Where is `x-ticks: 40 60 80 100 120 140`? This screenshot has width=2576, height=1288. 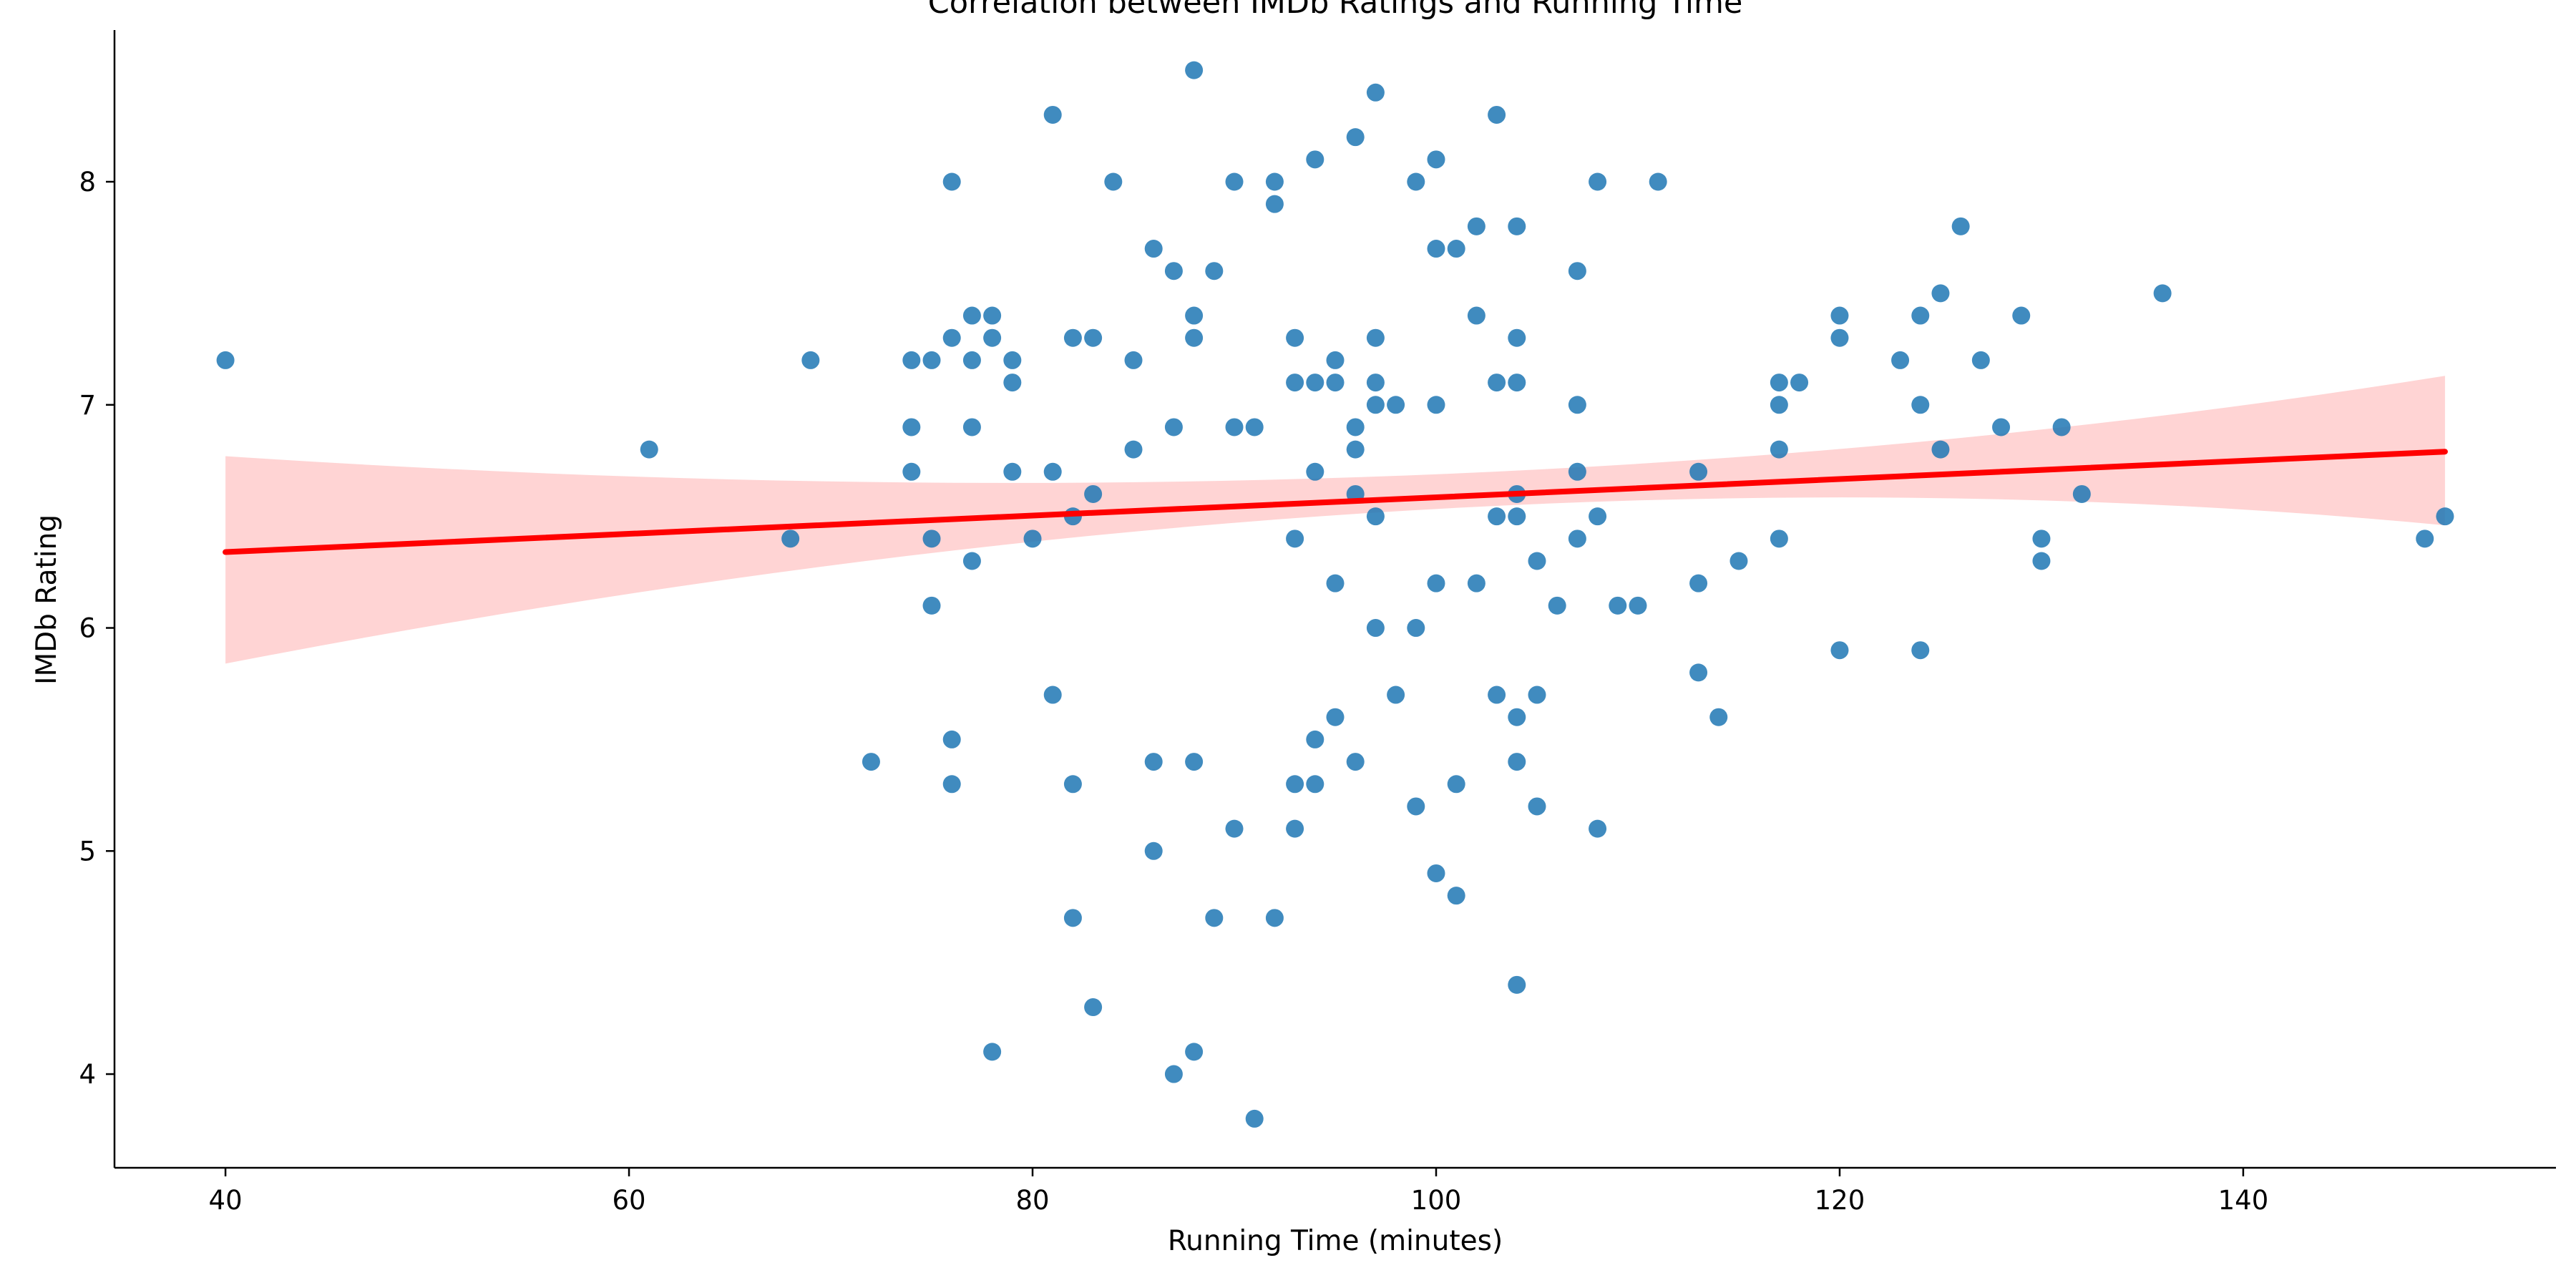 x-ticks: 40 60 80 100 120 140 is located at coordinates (1239, 1192).